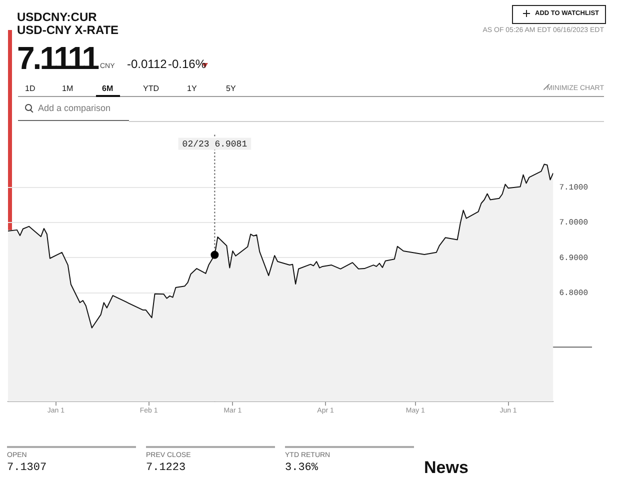 This screenshot has height=479, width=624. I want to click on text: 7.1307, so click(27, 468).